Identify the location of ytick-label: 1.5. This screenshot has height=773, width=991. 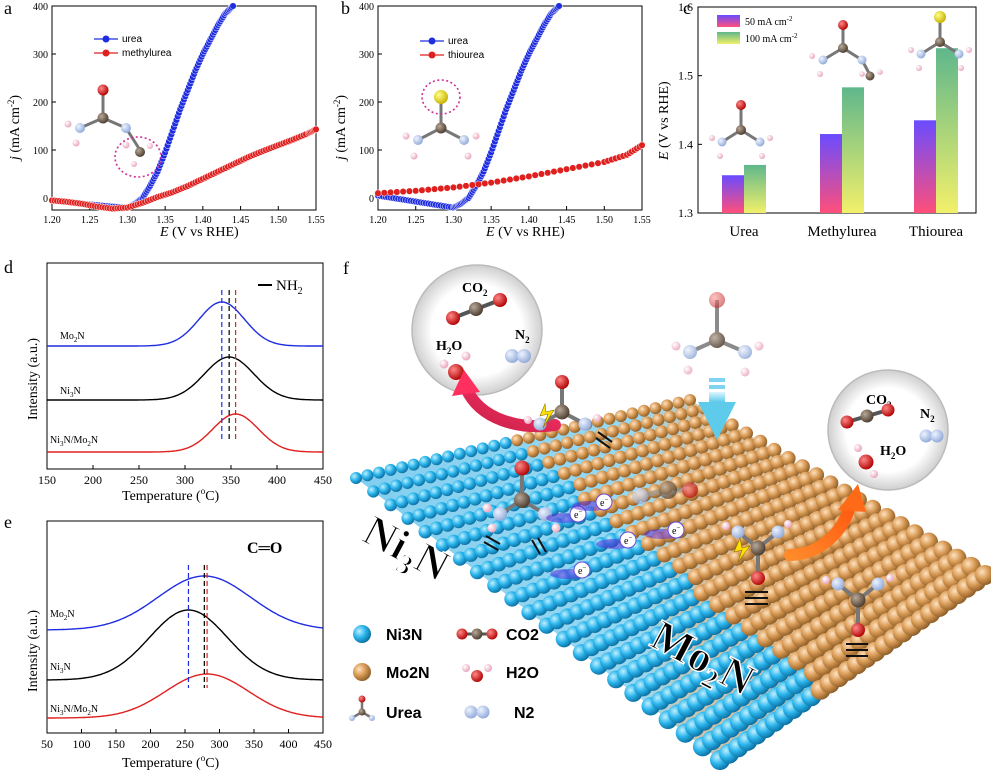
(685, 76).